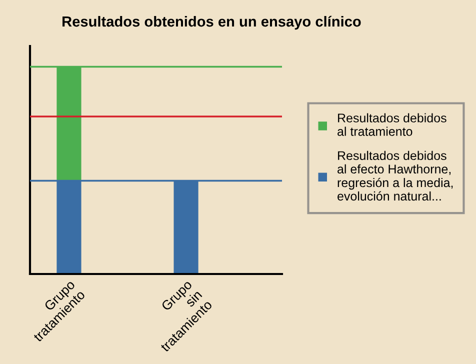  I want to click on legend-label: Resultados debidos al tratamiento, so click(392, 124).